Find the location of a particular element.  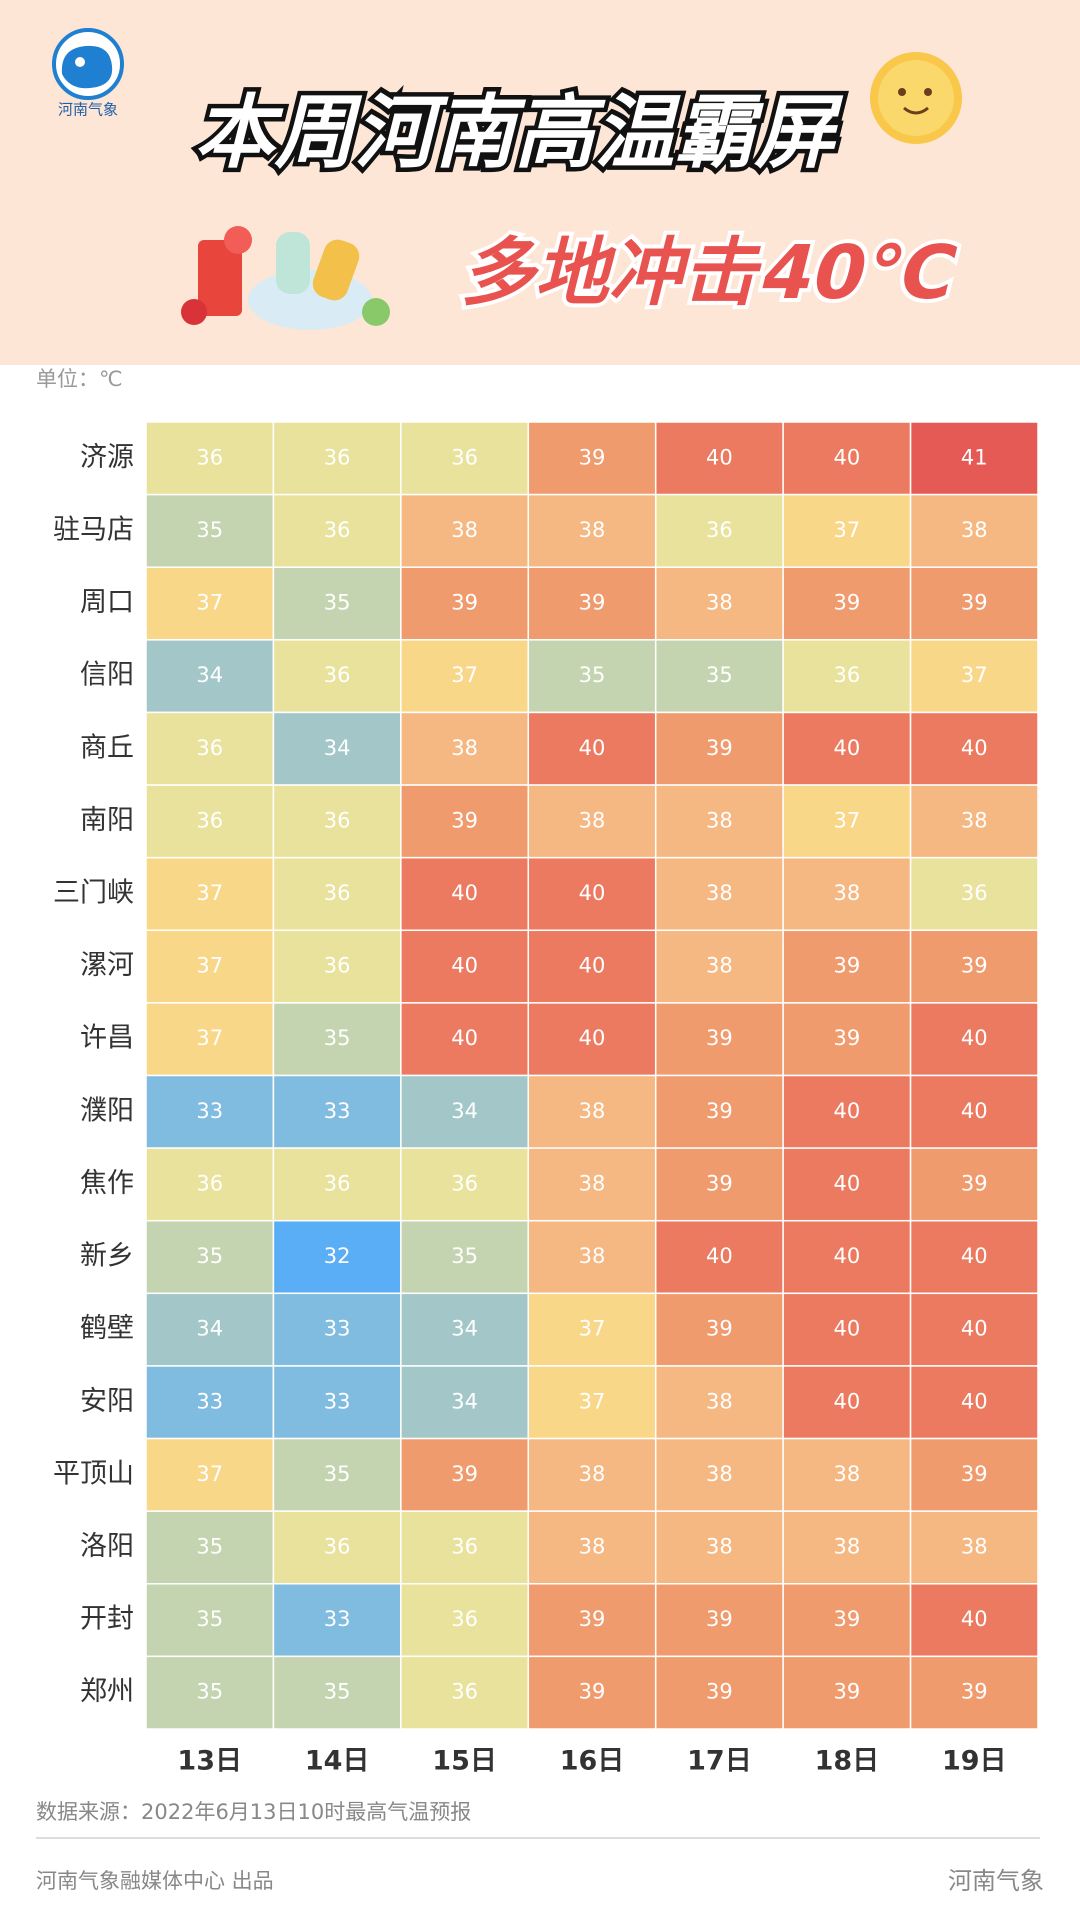

column-label: 16日 is located at coordinates (592, 1761).